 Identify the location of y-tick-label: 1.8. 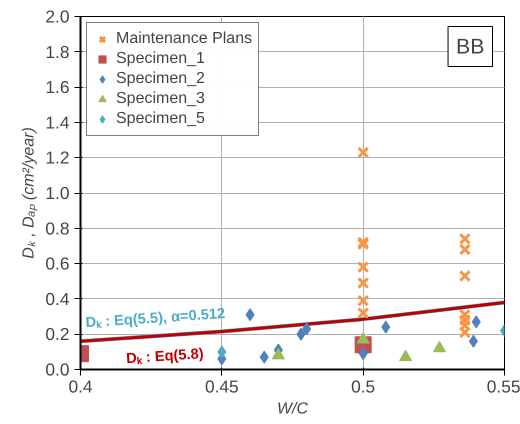
(57, 52).